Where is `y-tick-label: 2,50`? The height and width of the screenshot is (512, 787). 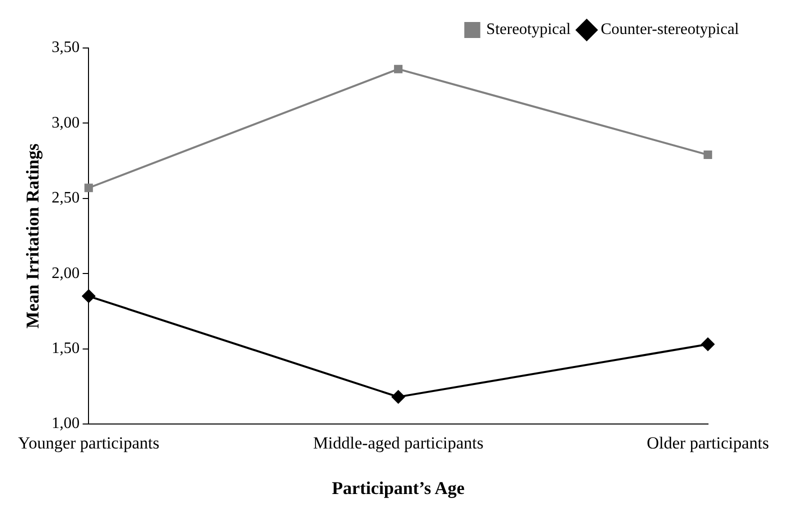 y-tick-label: 2,50 is located at coordinates (66, 198).